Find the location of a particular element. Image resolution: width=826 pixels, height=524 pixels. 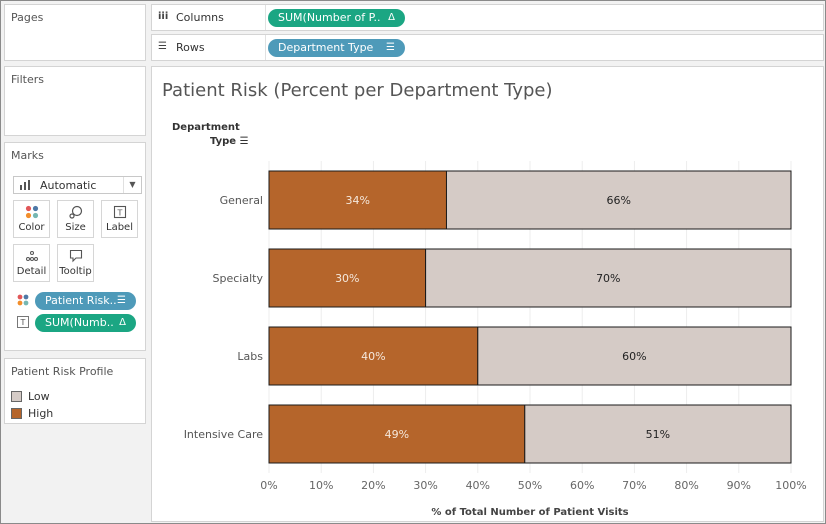

pages-card: Pages is located at coordinates (75, 32).